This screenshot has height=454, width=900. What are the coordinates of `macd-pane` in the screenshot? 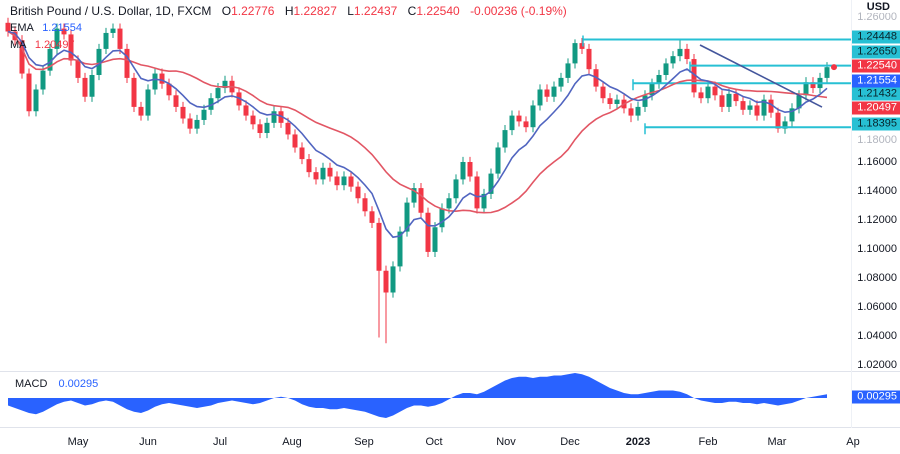 It's located at (450, 399).